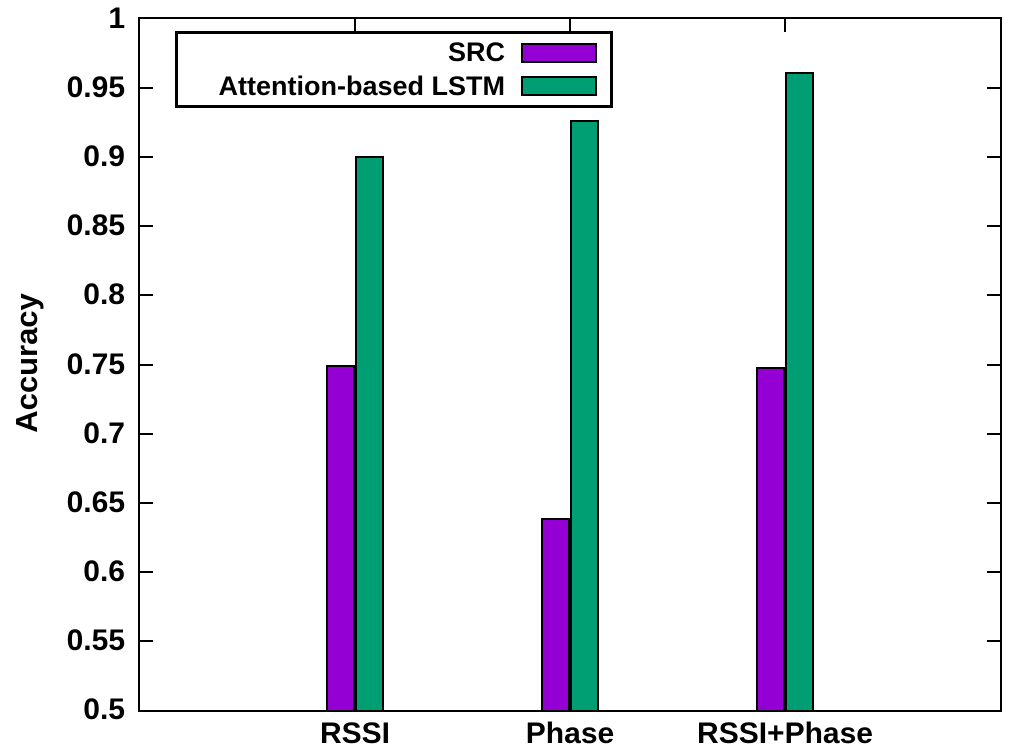 The width and height of the screenshot is (1010, 756). I want to click on y-tick-label: 0.55, so click(95, 640).